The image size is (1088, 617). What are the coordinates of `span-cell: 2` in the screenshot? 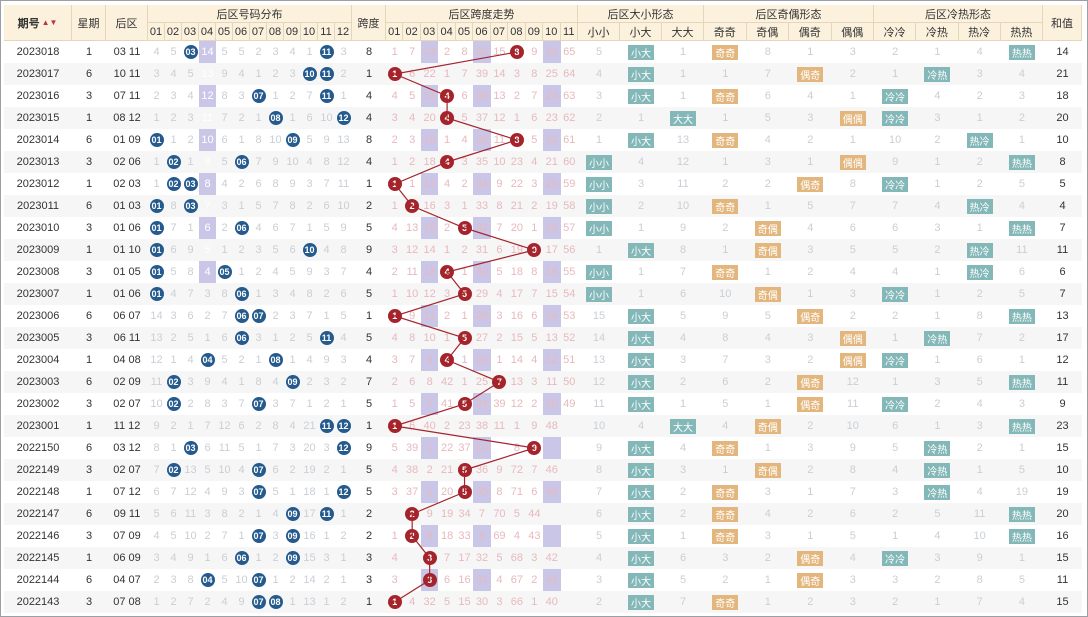 It's located at (369, 536).